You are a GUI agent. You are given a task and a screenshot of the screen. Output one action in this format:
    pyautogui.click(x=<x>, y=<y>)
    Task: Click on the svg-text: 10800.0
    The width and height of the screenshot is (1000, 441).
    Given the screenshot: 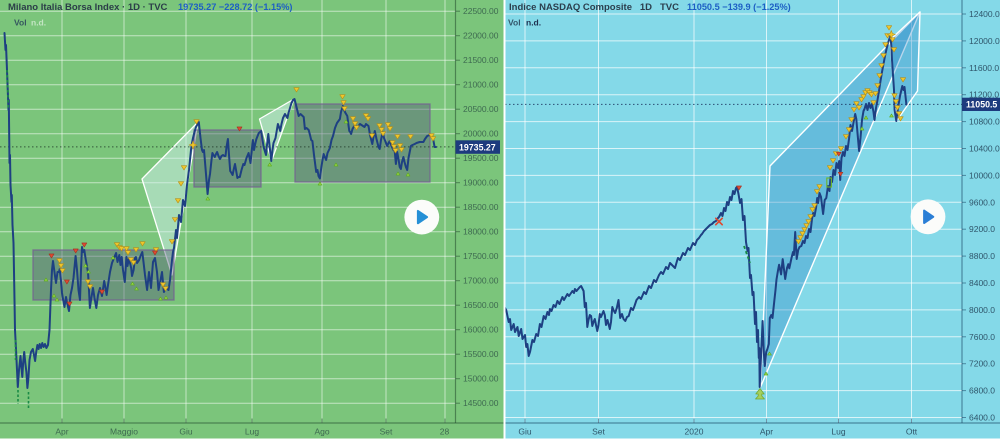 What is the action you would take?
    pyautogui.click(x=984, y=122)
    